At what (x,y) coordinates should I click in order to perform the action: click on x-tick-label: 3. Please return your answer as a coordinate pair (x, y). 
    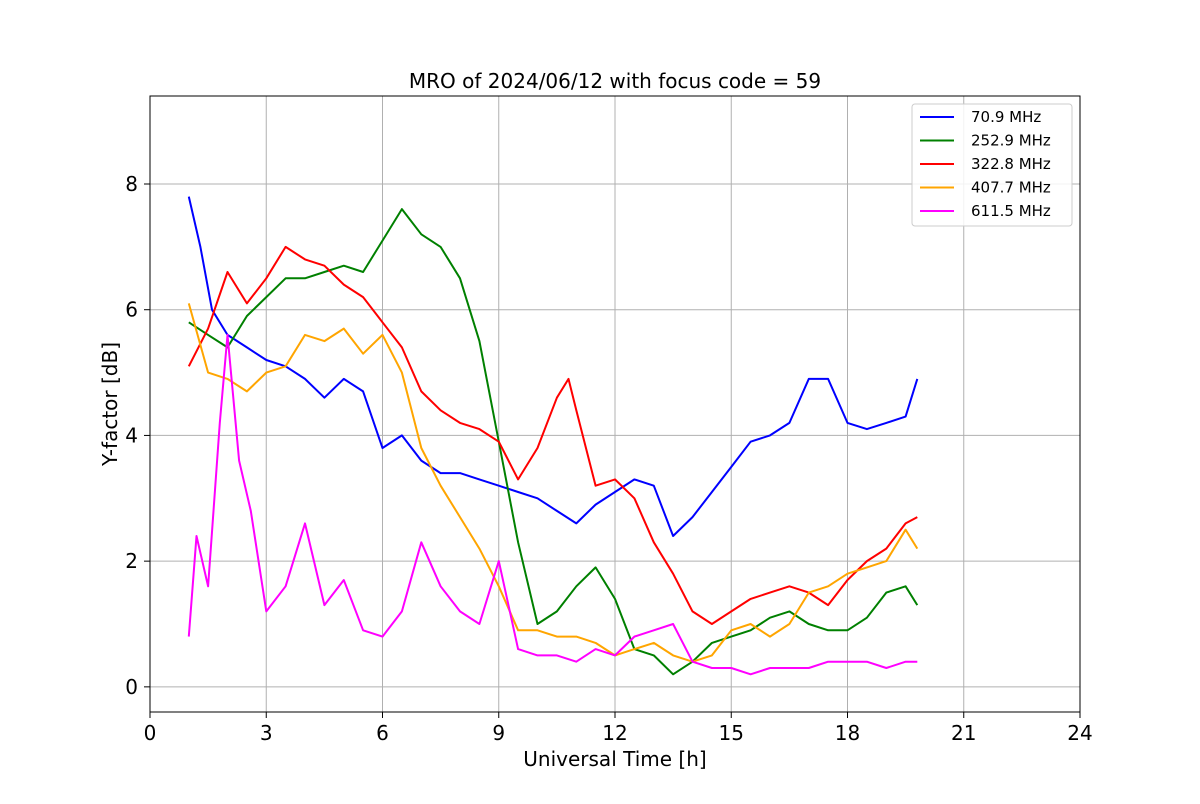
    Looking at the image, I should click on (266, 733).